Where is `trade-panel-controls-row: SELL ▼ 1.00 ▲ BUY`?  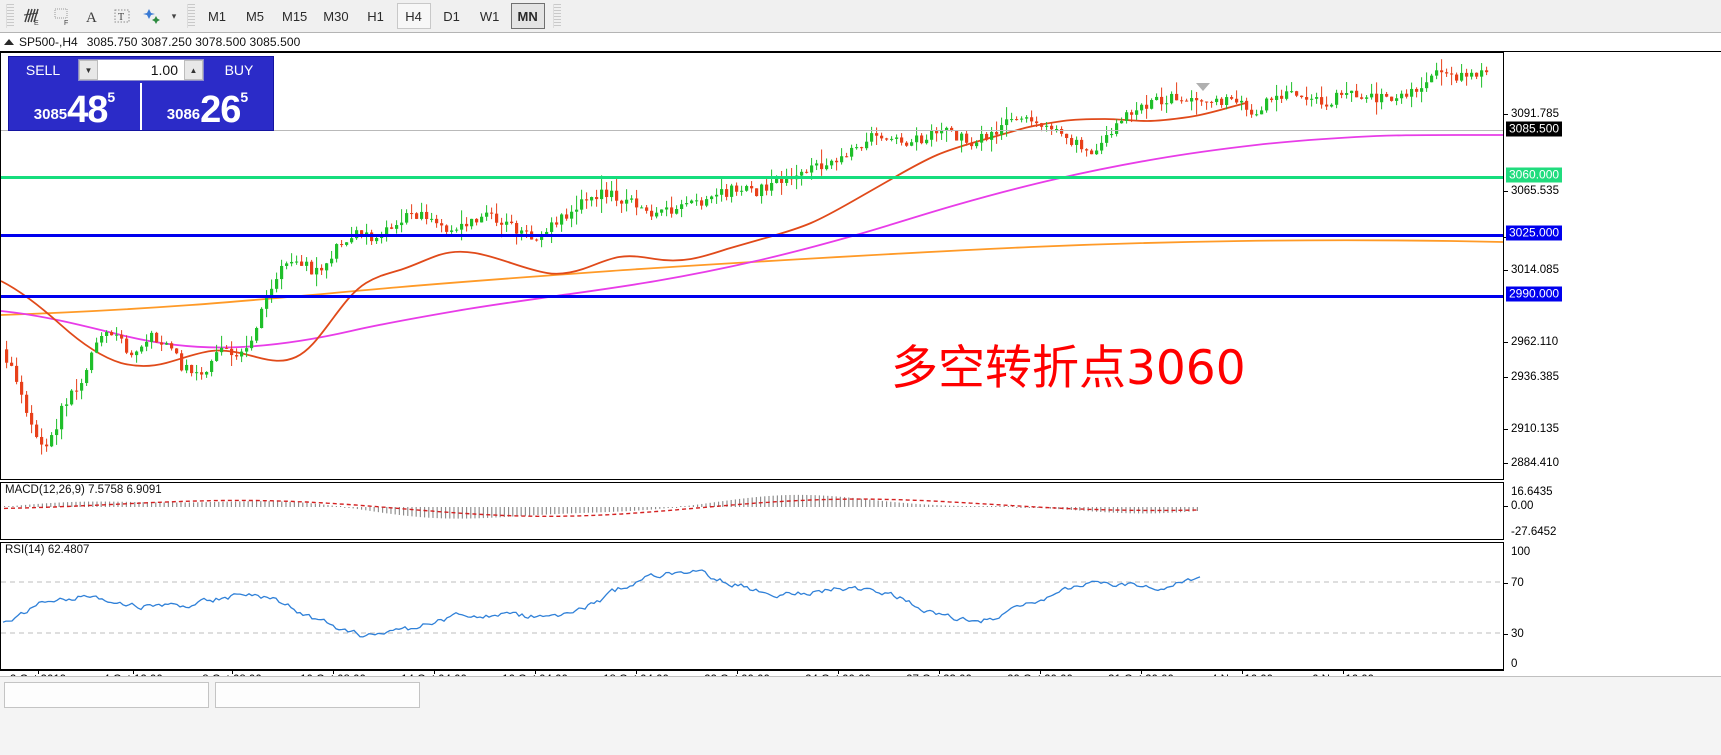 trade-panel-controls-row: SELL ▼ 1.00 ▲ BUY is located at coordinates (141, 70).